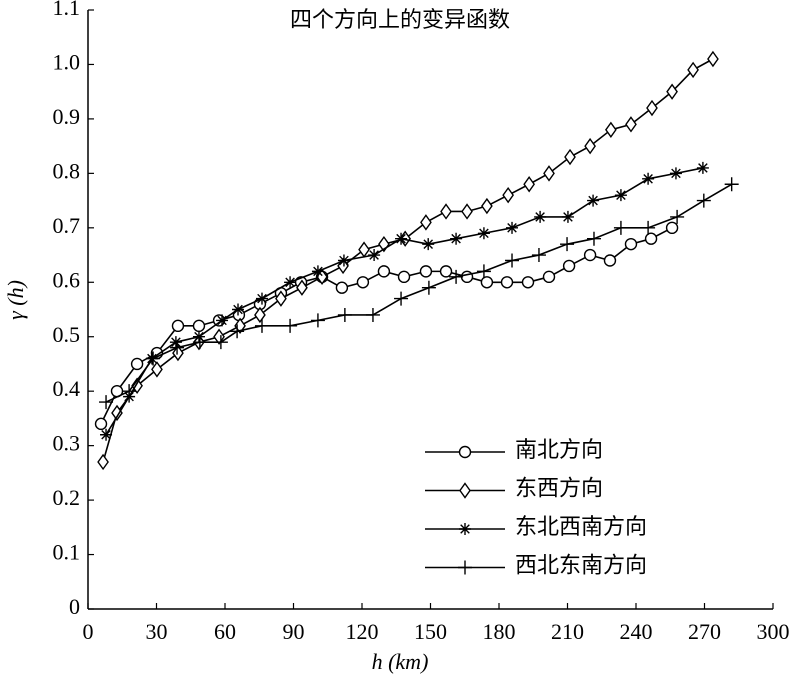  What do you see at coordinates (67, 62) in the screenshot?
I see `y-tick-label: 1.0` at bounding box center [67, 62].